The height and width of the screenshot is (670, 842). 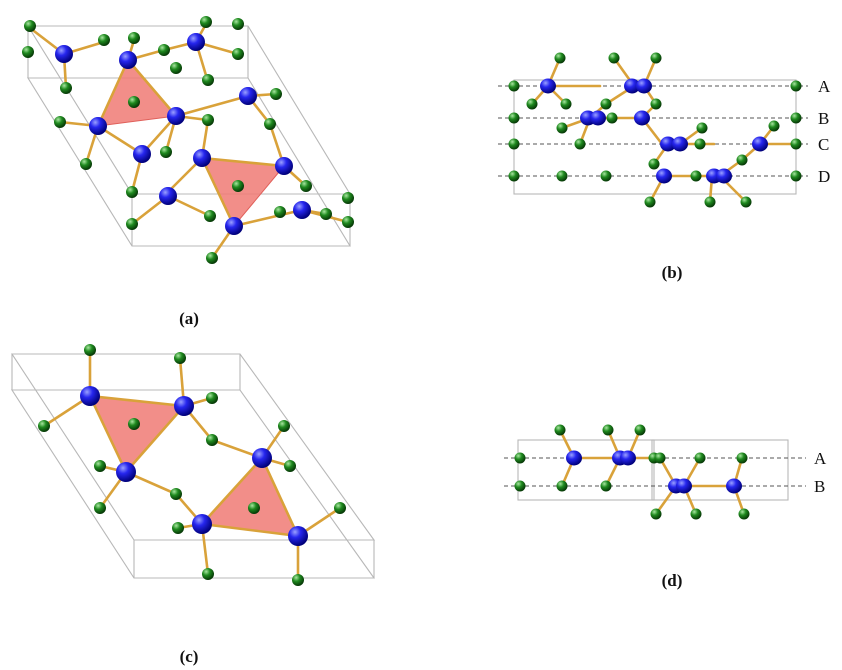 I want to click on panel-d: A B (d), so click(x=665, y=507).